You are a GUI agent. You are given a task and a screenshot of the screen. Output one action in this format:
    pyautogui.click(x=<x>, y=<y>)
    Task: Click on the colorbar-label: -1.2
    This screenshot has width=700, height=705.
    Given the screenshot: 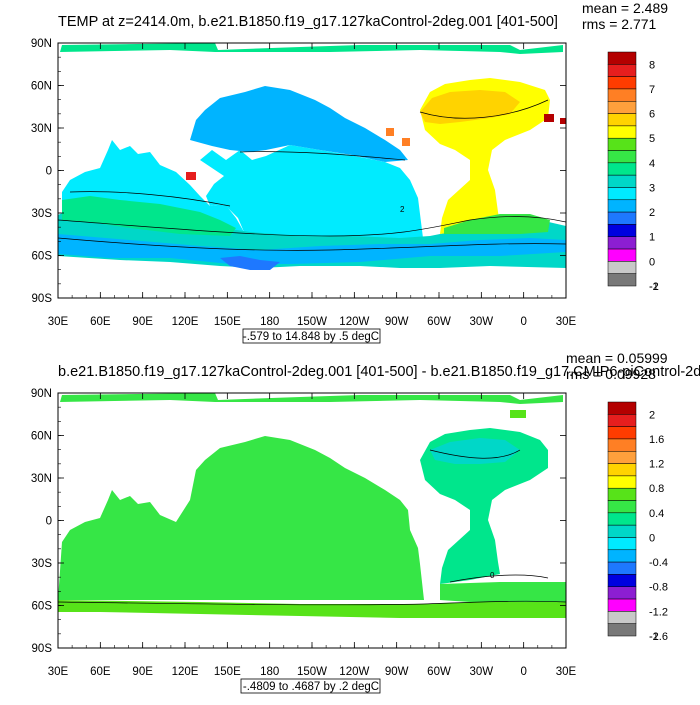 What is the action you would take?
    pyautogui.click(x=658, y=612)
    